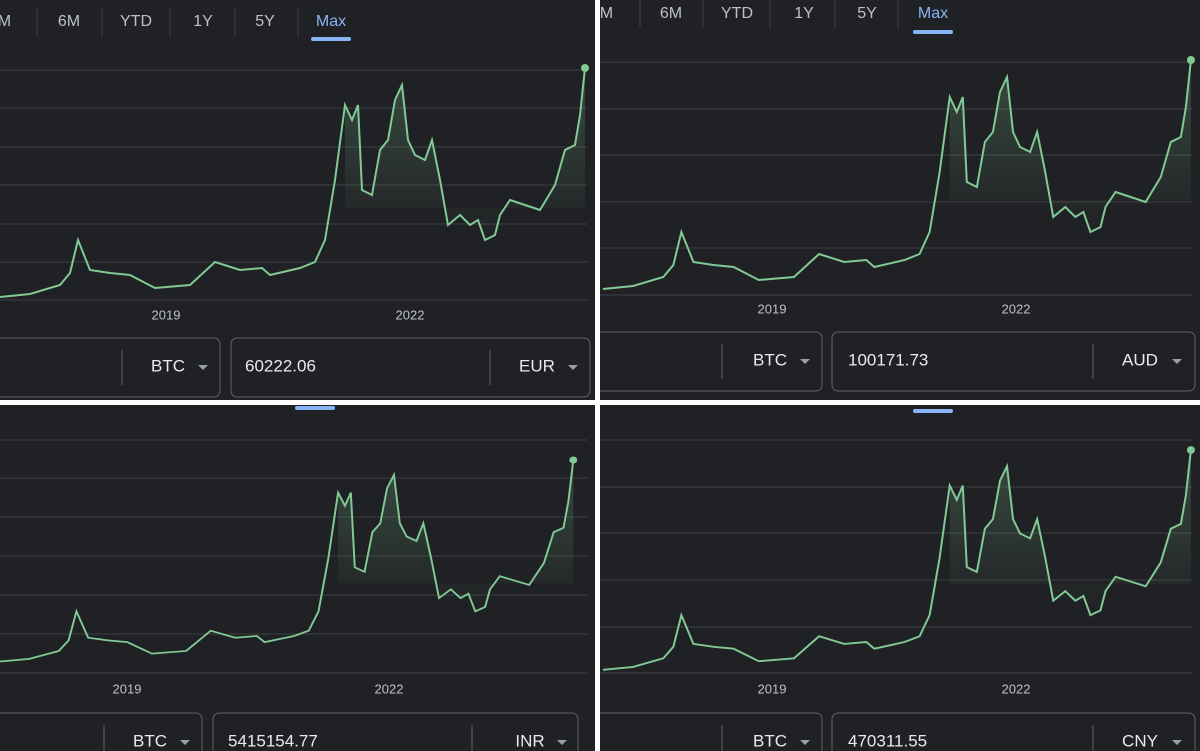  Describe the element at coordinates (537, 365) in the screenshot. I see `to-currency: EUR` at that location.